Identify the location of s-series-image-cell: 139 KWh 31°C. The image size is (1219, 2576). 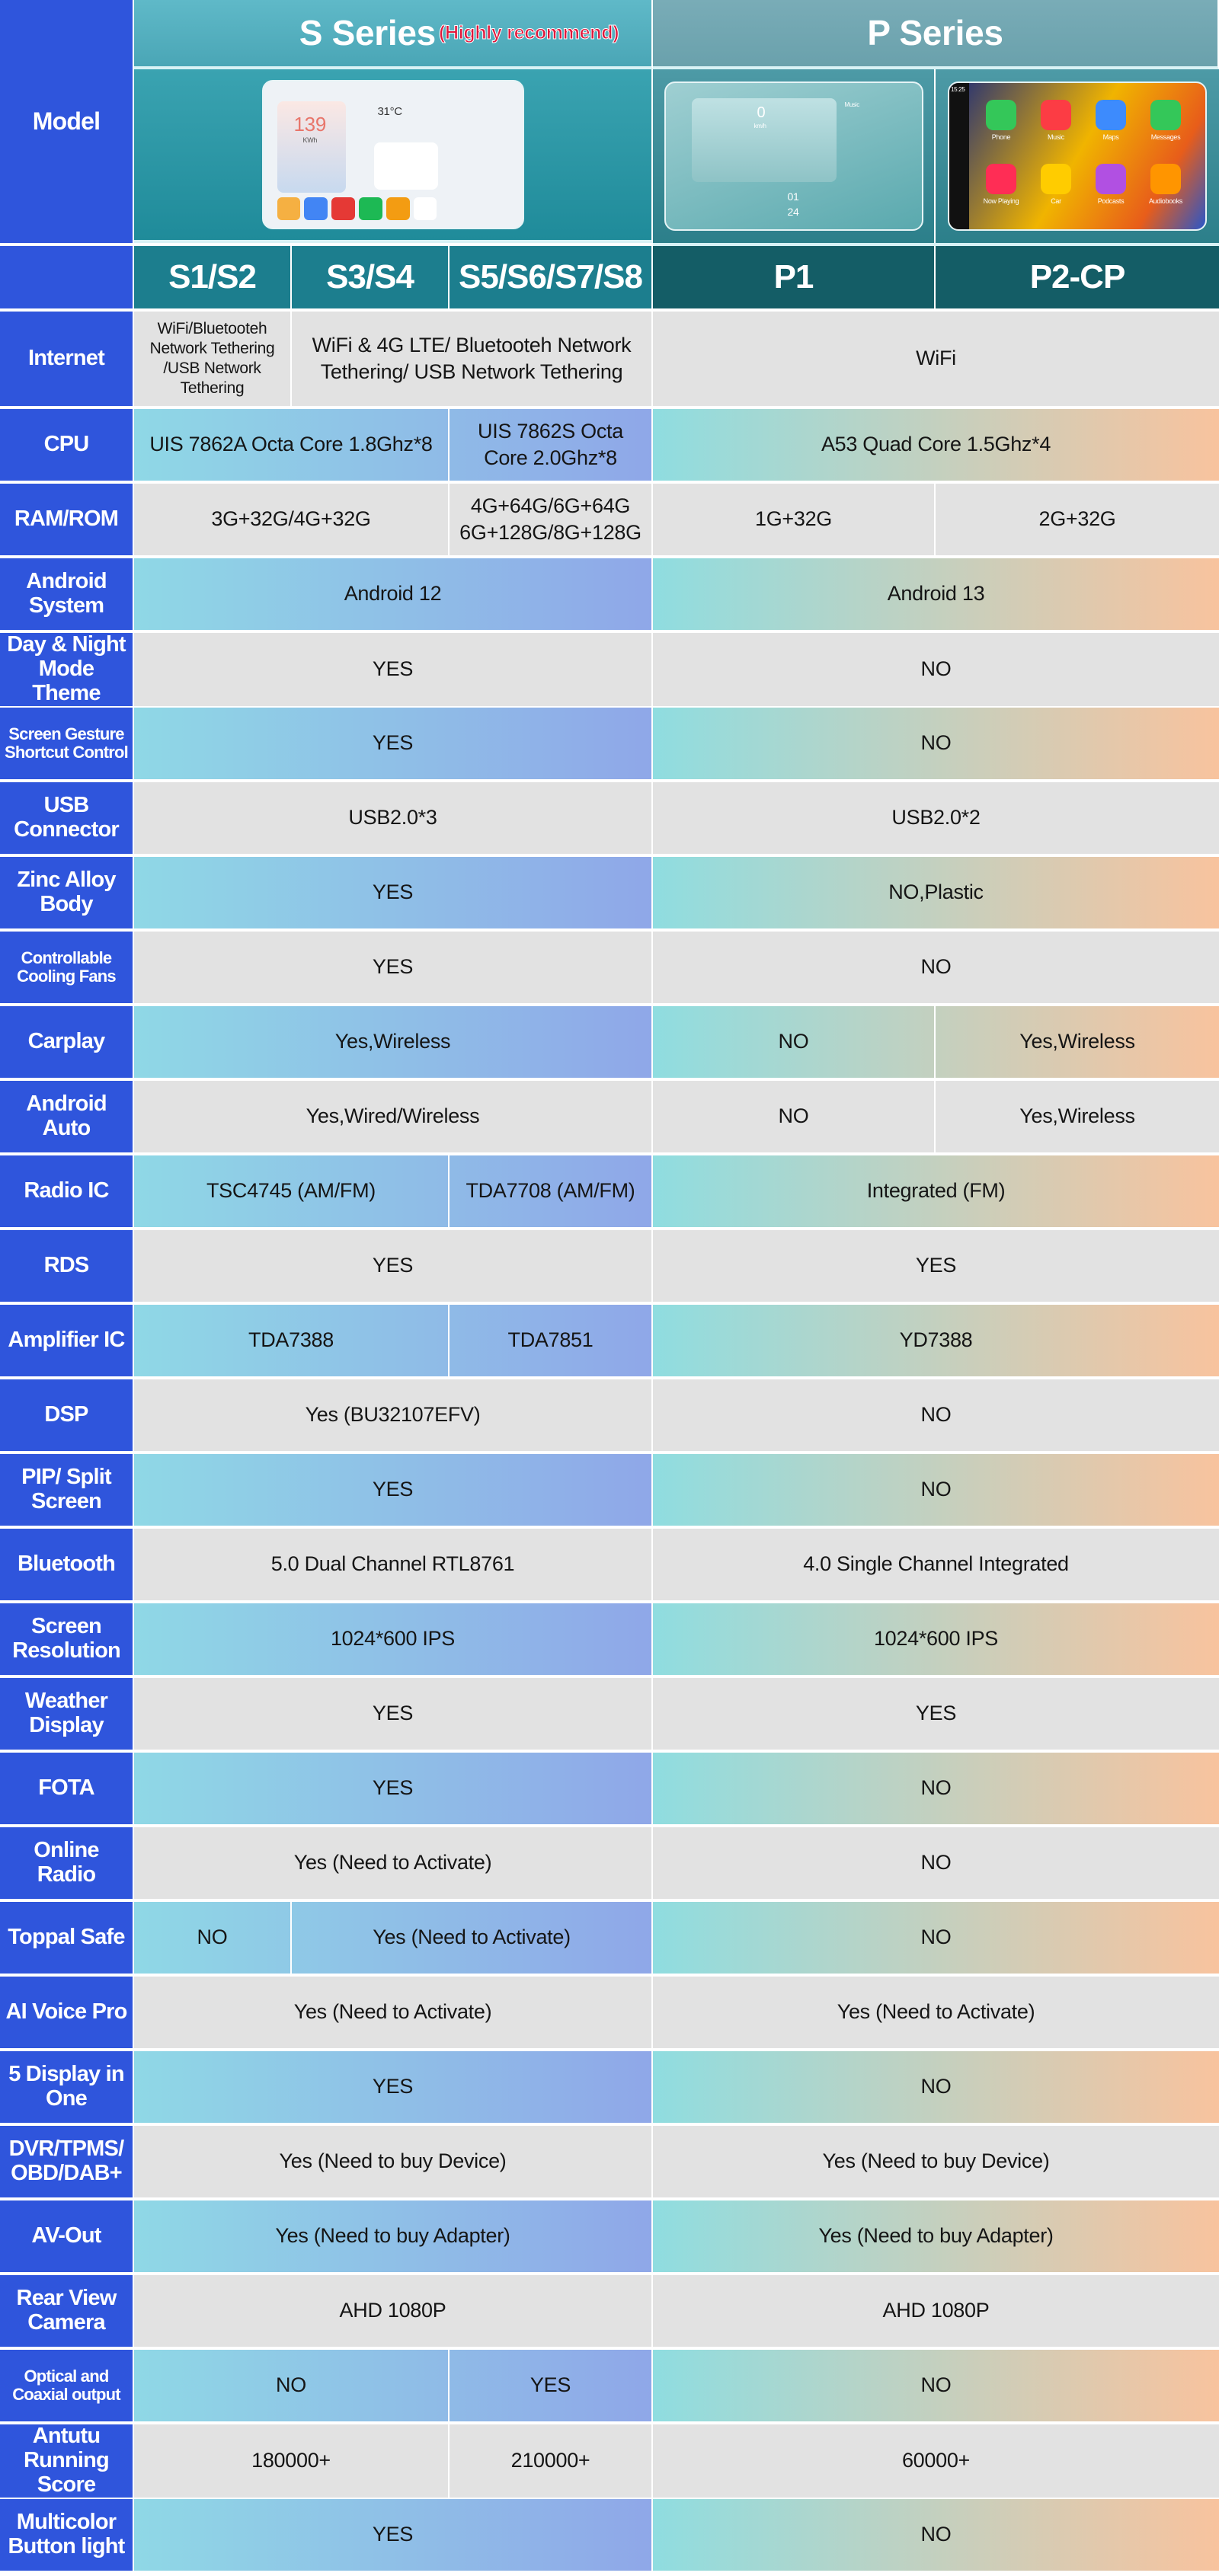
(393, 156).